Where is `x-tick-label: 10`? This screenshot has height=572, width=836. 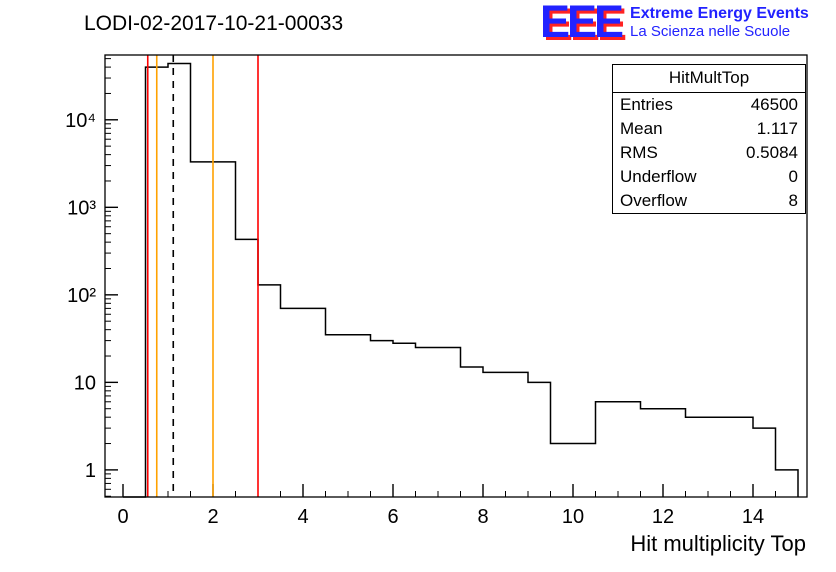
x-tick-label: 10 is located at coordinates (573, 517).